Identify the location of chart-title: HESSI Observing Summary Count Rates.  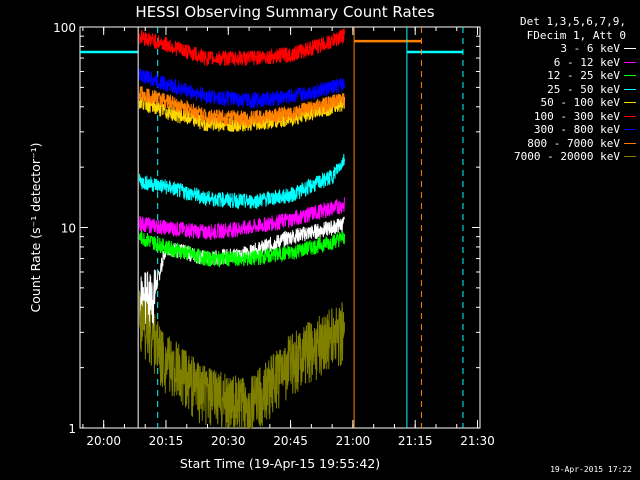
(285, 12).